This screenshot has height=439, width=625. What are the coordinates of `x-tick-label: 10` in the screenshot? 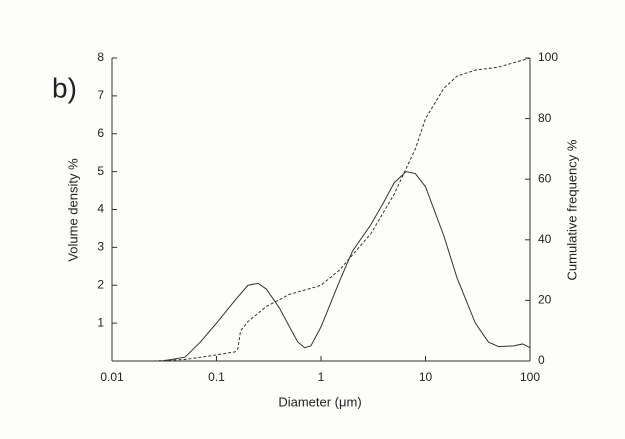 It's located at (426, 377).